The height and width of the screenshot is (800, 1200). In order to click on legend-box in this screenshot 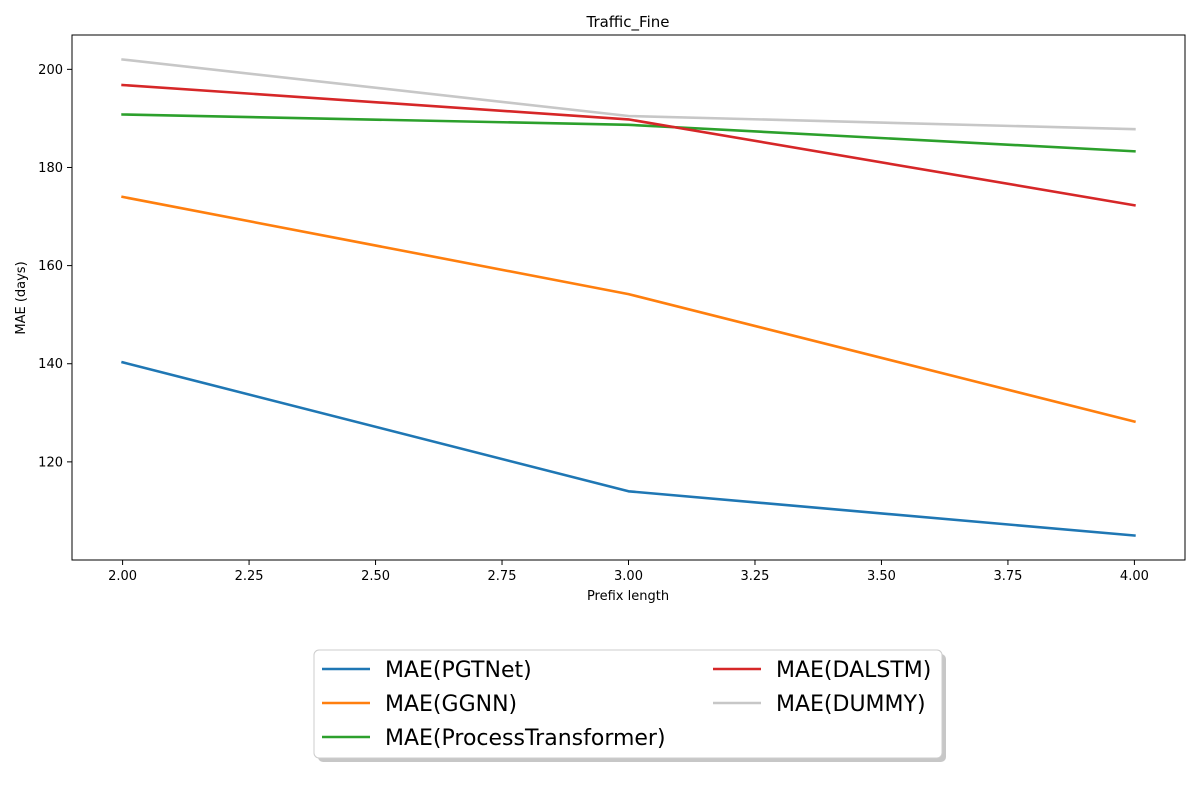, I will do `click(628, 704)`.